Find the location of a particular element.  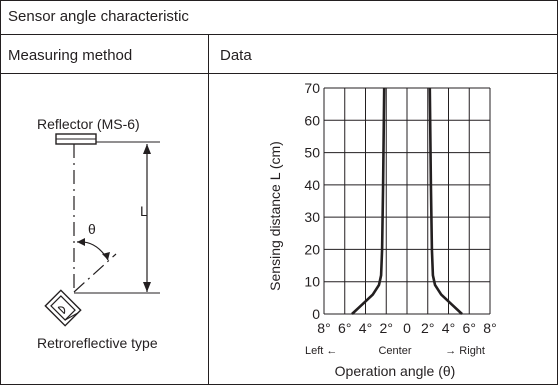

table-border-left is located at coordinates (0, 192).